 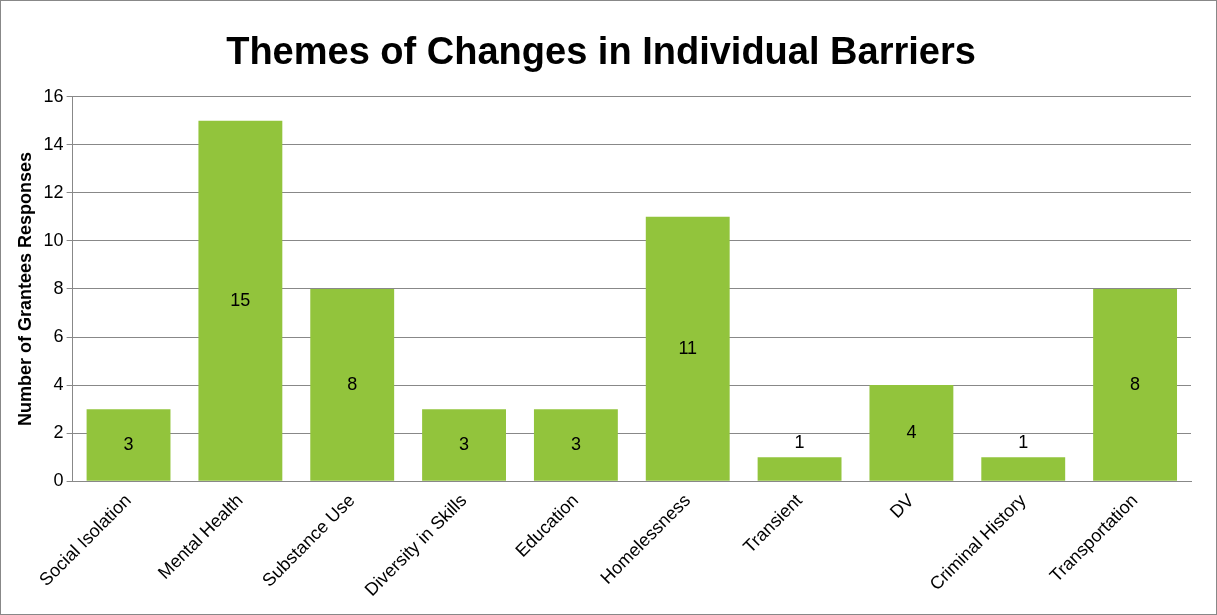 I want to click on y-tick-label: 12, so click(x=53, y=191).